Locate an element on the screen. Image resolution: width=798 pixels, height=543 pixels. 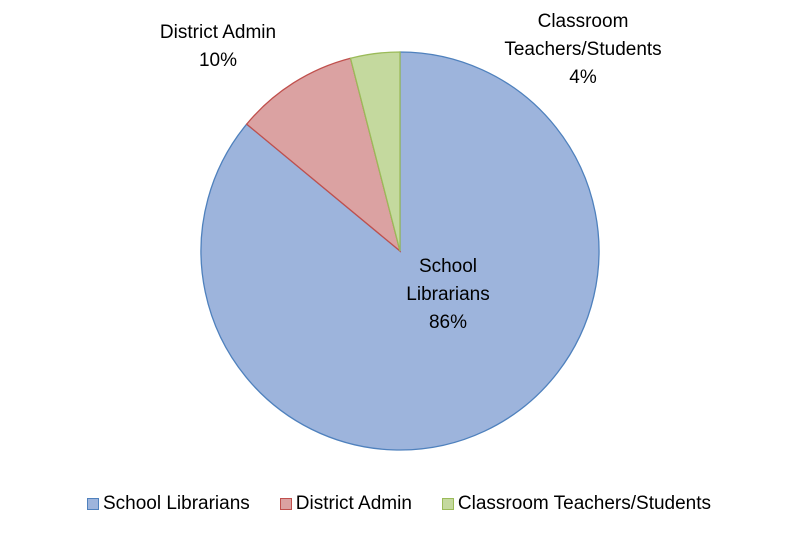
legend-item: District Admin is located at coordinates (345, 504).